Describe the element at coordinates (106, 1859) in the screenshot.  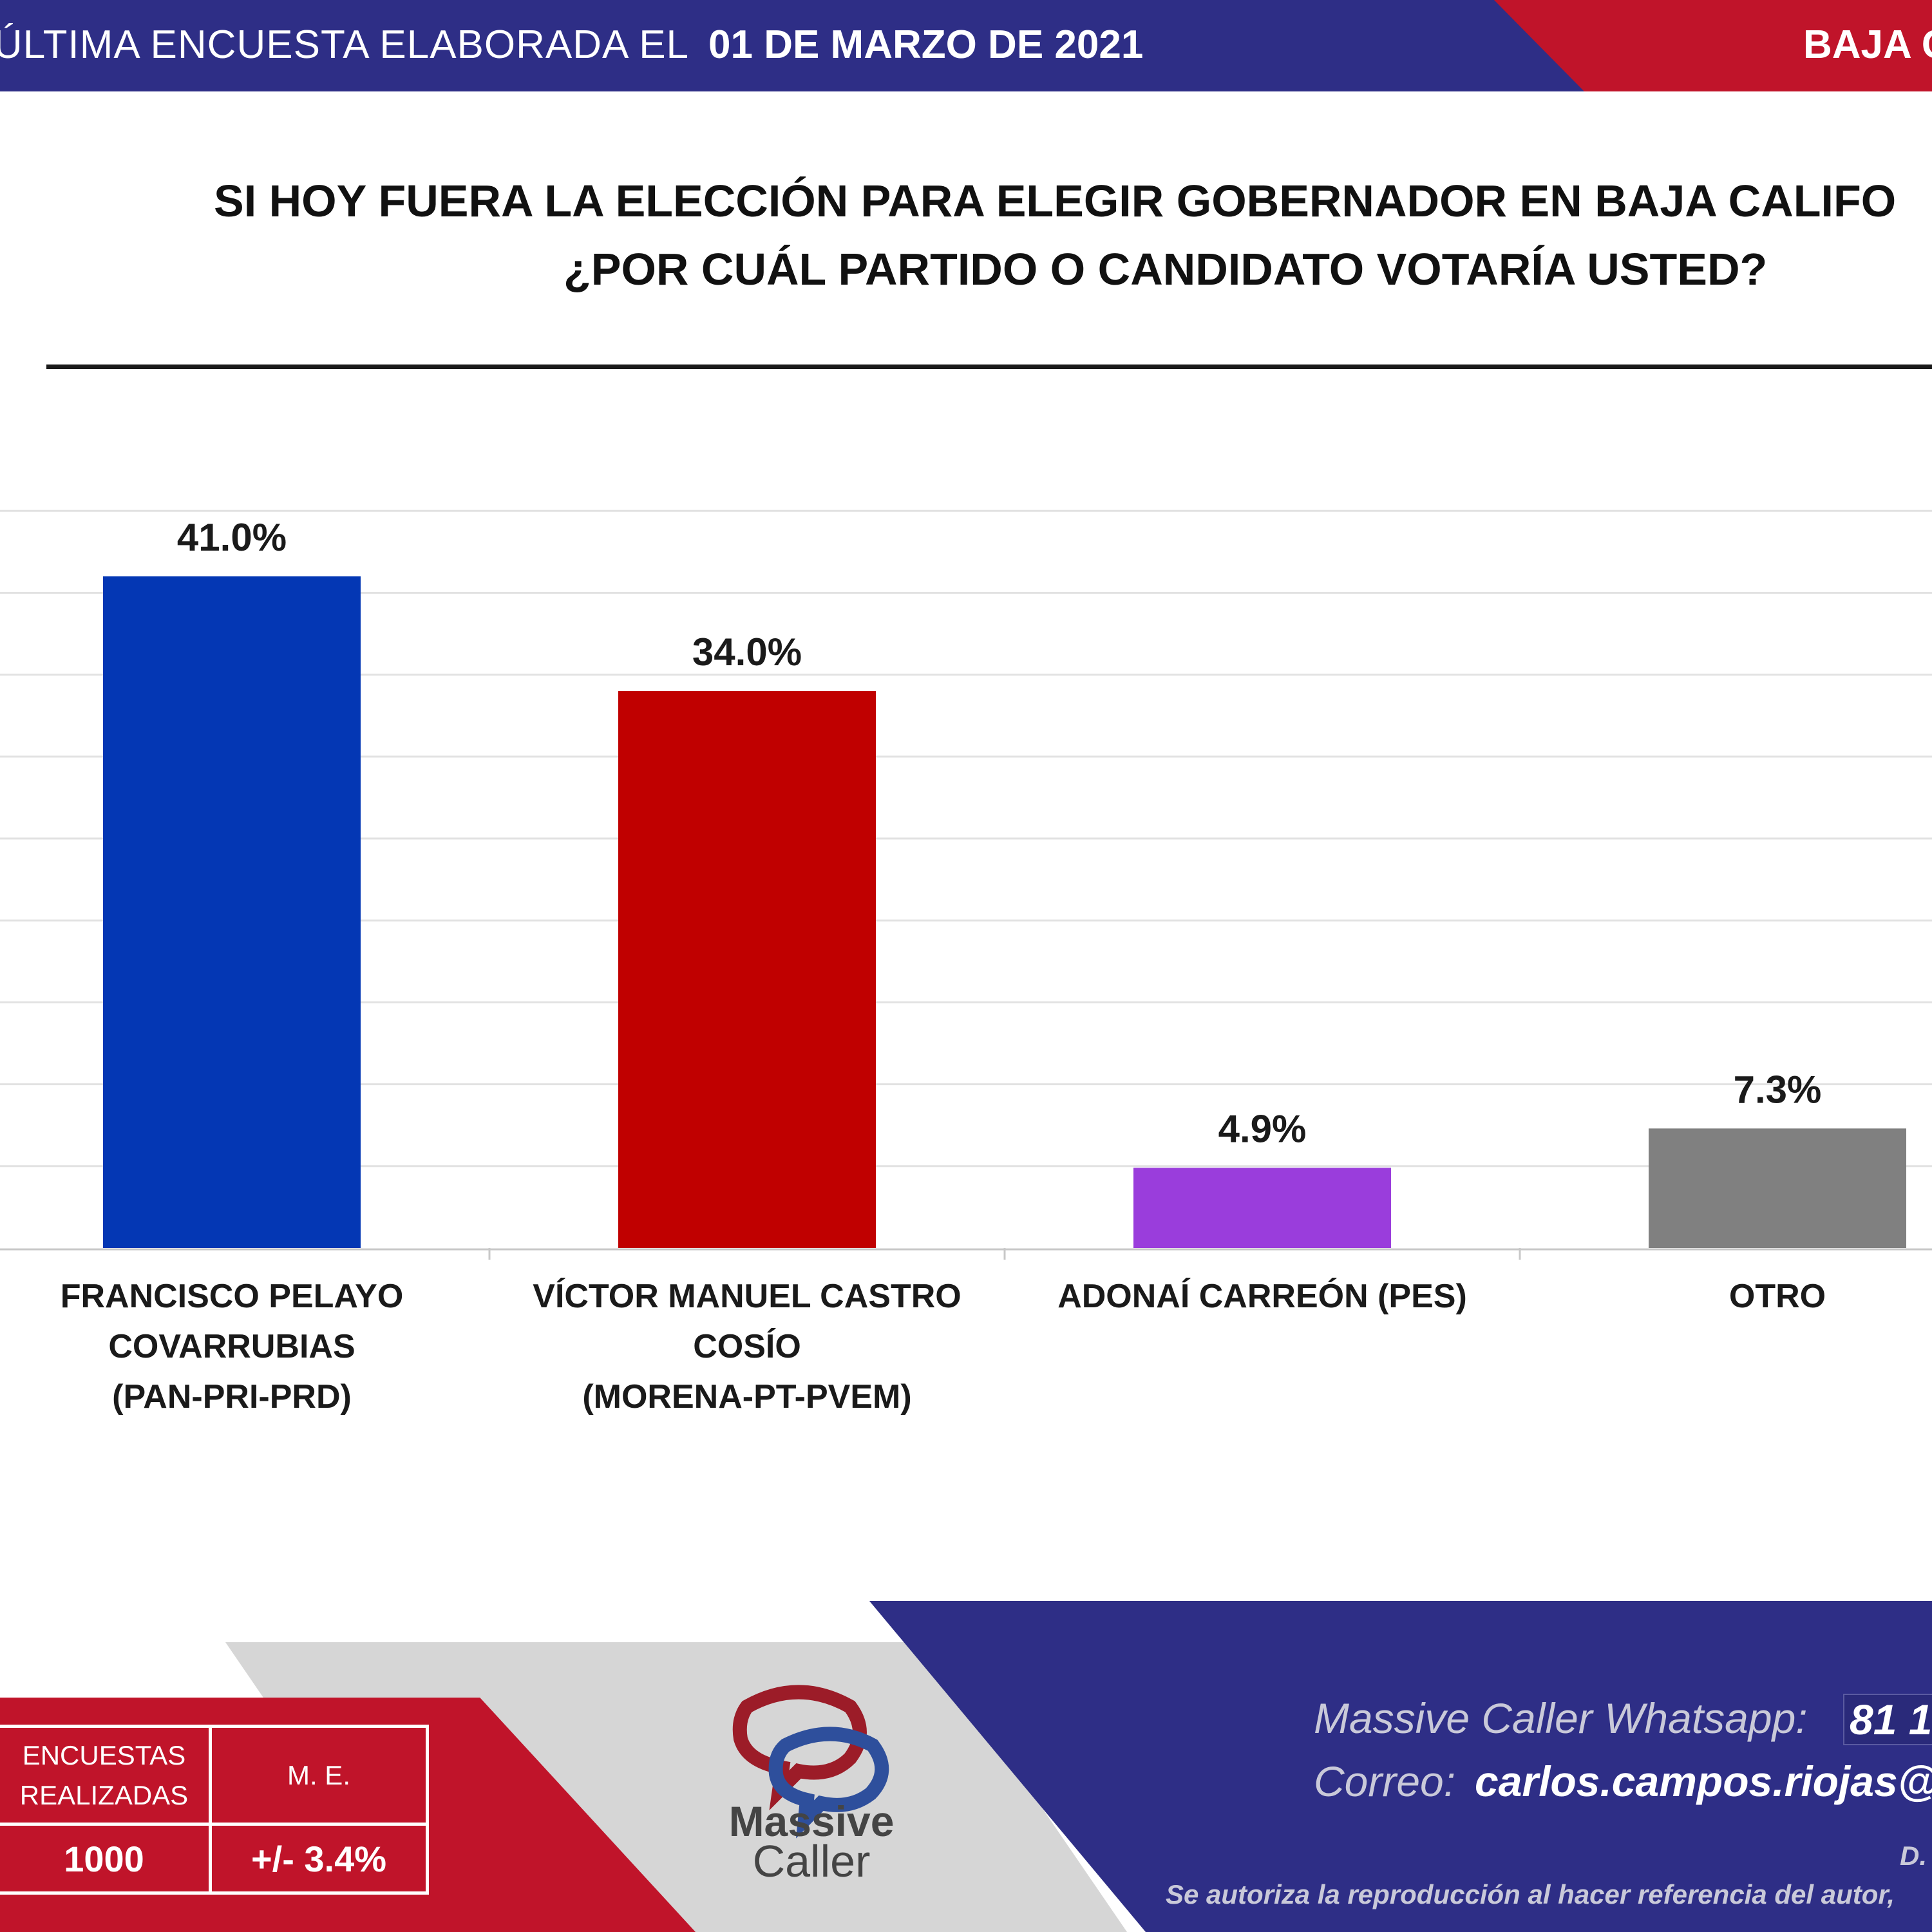
I see `stats-value-surveys: 1000` at that location.